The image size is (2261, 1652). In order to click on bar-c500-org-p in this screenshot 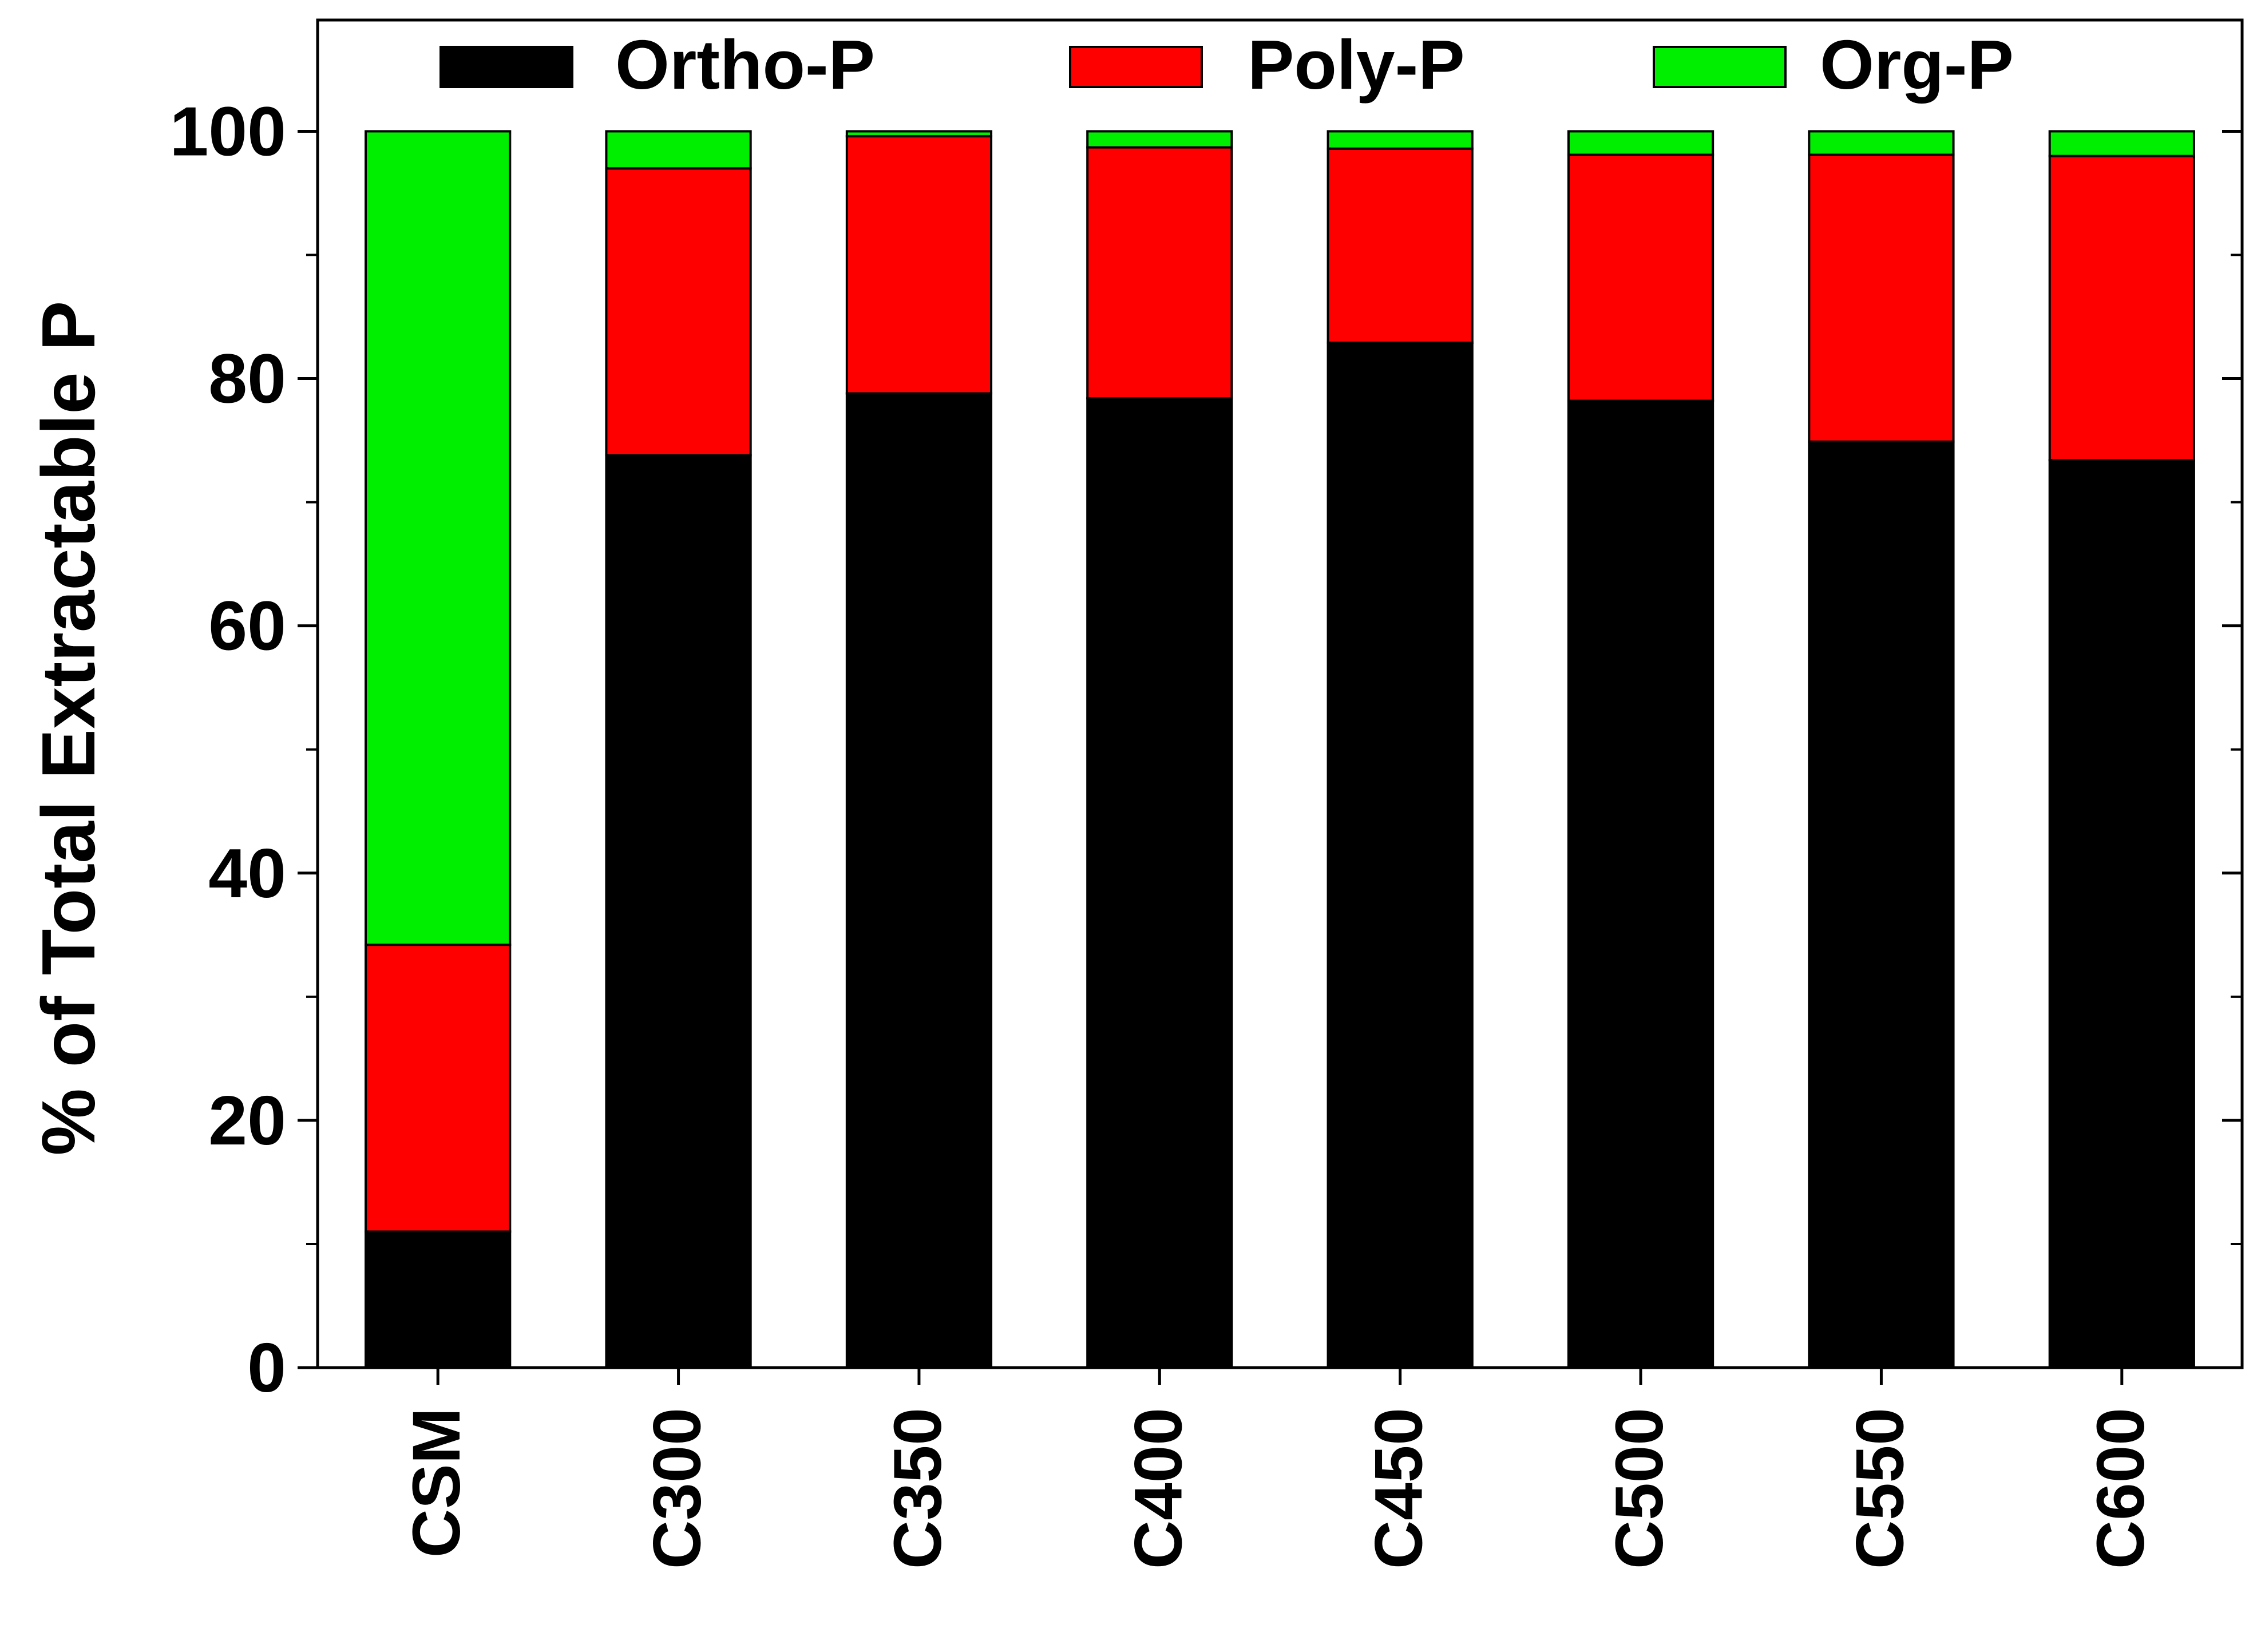, I will do `click(1640, 143)`.